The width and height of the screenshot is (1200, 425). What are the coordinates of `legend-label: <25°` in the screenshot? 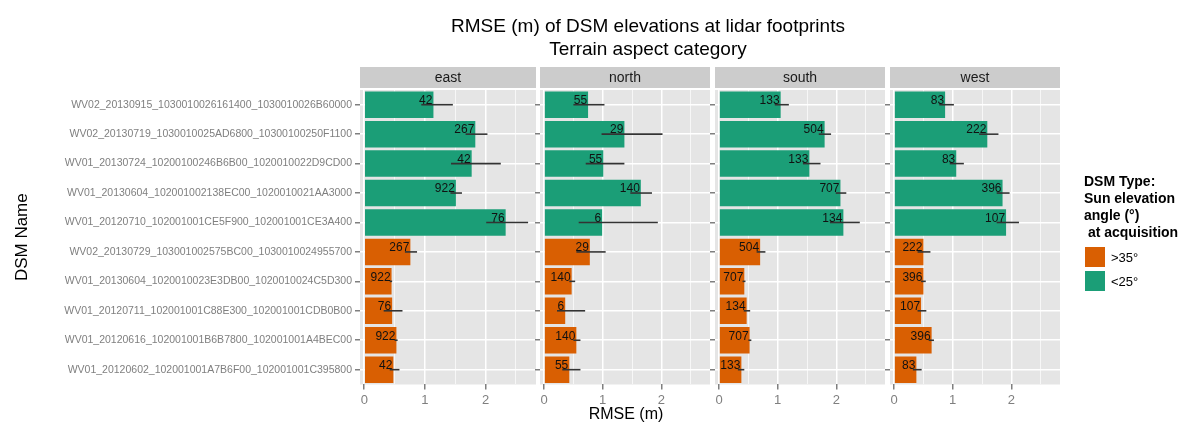 It's located at (1125, 281).